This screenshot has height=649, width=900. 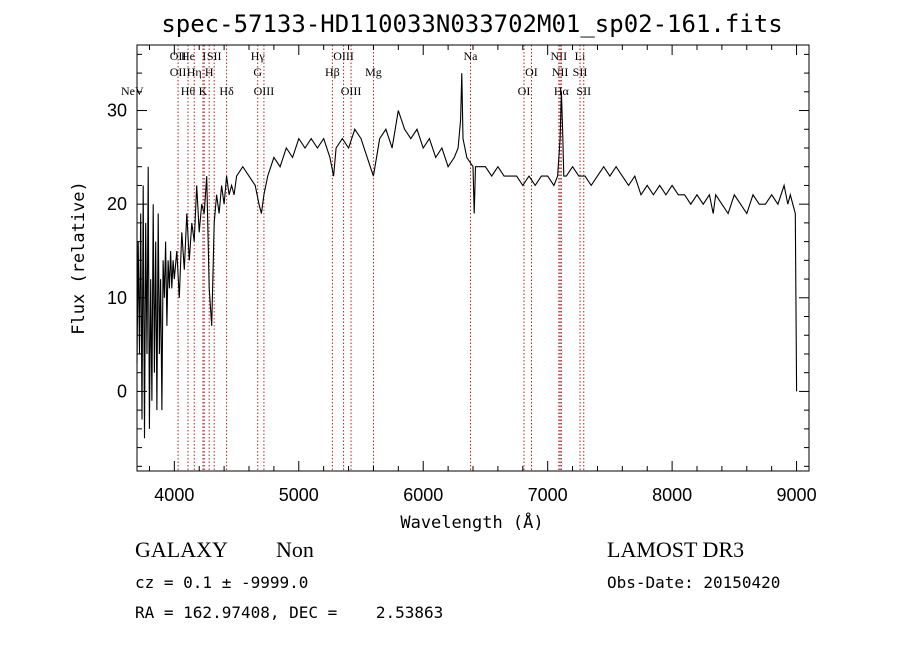 I want to click on redshift-line: cz = 0.1 ± -9999.0, so click(x=222, y=582).